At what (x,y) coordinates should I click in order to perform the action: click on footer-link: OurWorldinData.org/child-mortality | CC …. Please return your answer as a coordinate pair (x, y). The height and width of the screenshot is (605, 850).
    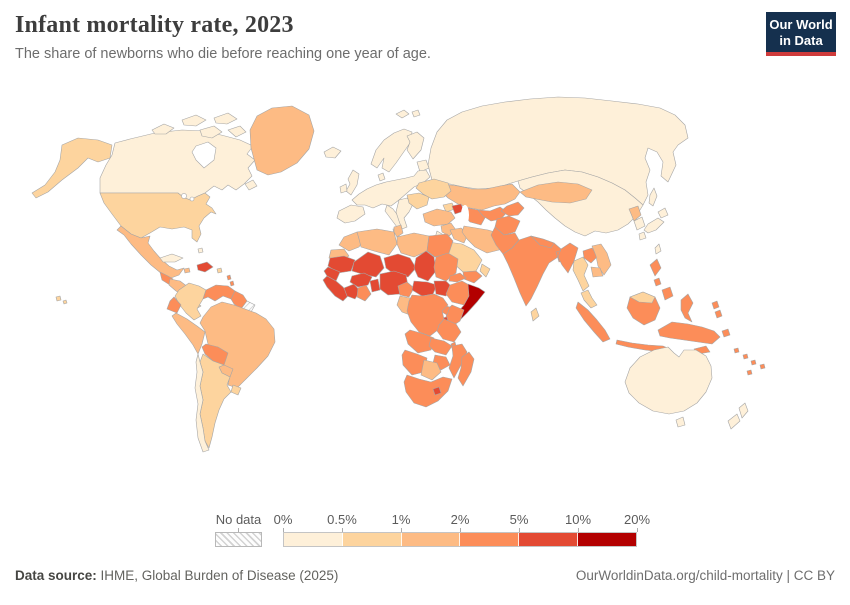
    Looking at the image, I should click on (705, 575).